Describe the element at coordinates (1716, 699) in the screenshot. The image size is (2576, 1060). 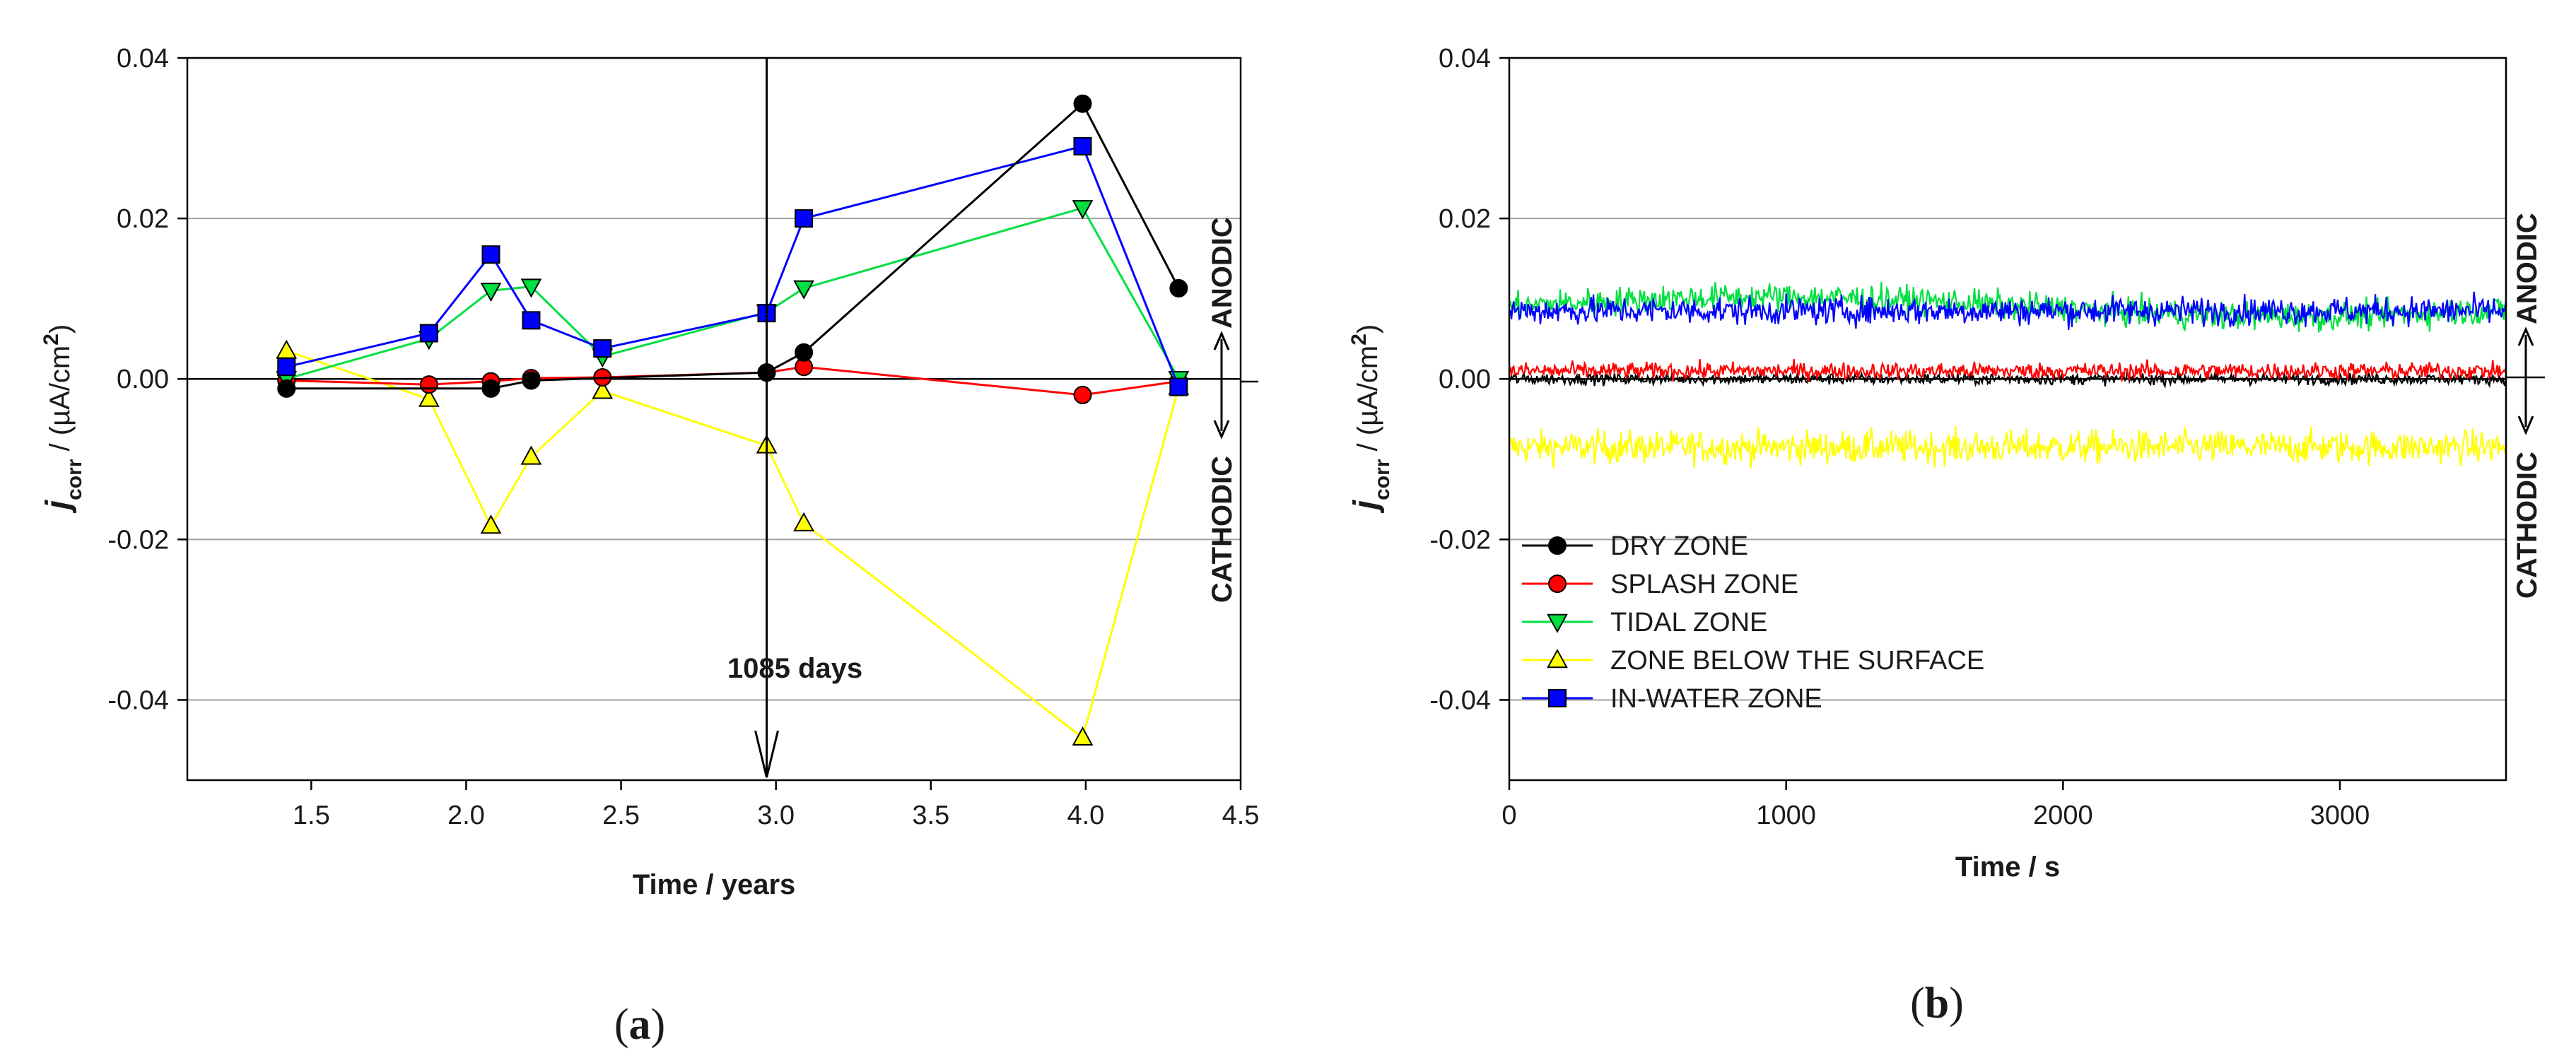
I see `legend-label: IN-WATER ZONE` at that location.